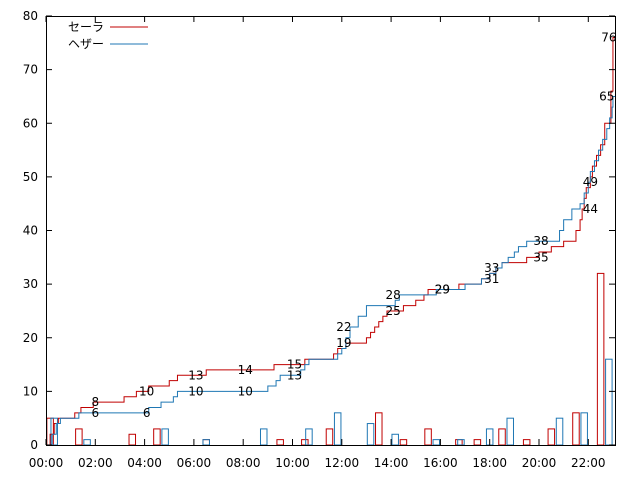 This screenshot has height=480, width=640. I want to click on x-tick-label: 18:00, so click(489, 463).